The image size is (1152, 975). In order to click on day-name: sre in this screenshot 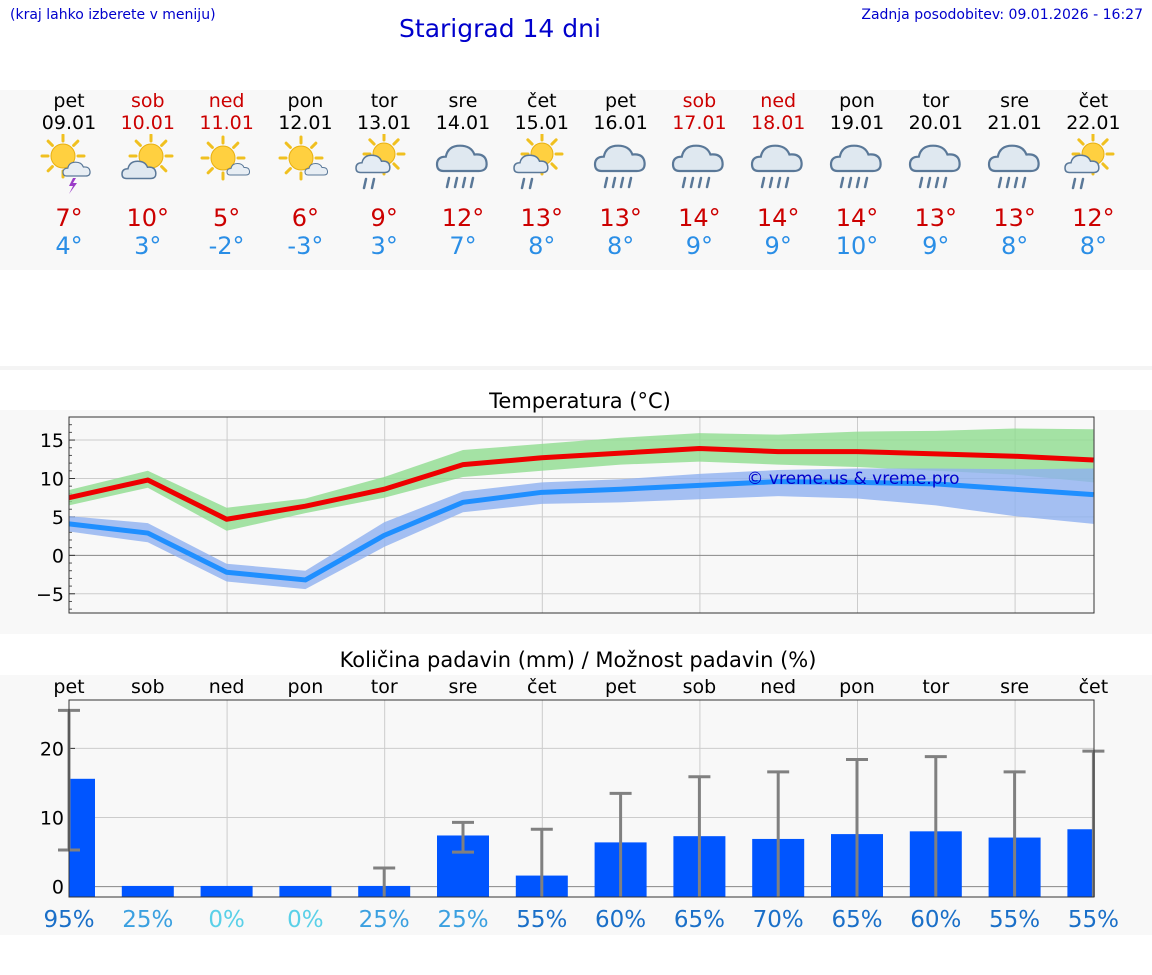, I will do `click(1015, 101)`.